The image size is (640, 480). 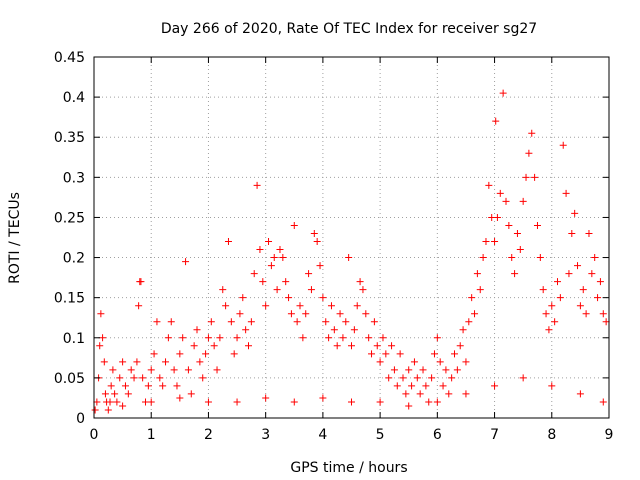 I want to click on x-tick-label: 5, so click(x=380, y=435).